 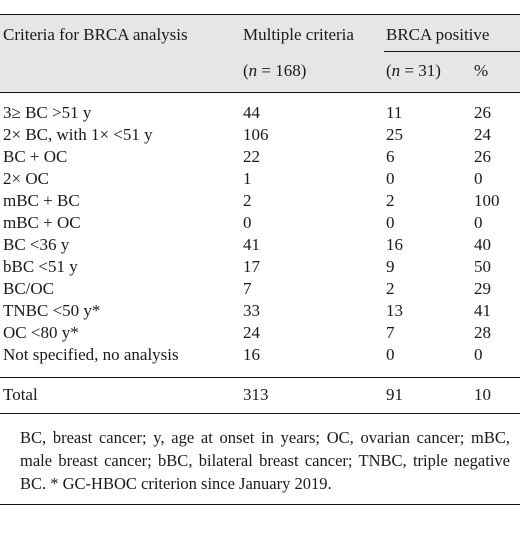 What do you see at coordinates (482, 332) in the screenshot?
I see `row-percent: 28` at bounding box center [482, 332].